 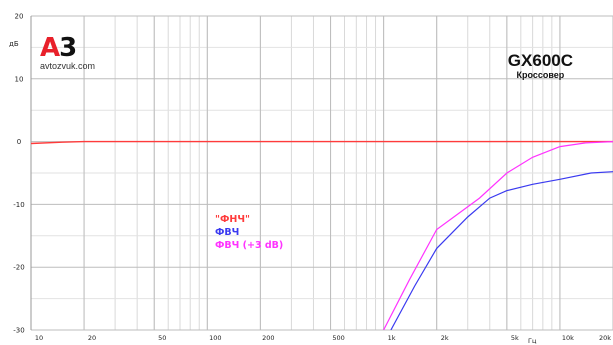 What do you see at coordinates (227, 232) in the screenshot?
I see `legend-entry-2: ФВЧ` at bounding box center [227, 232].